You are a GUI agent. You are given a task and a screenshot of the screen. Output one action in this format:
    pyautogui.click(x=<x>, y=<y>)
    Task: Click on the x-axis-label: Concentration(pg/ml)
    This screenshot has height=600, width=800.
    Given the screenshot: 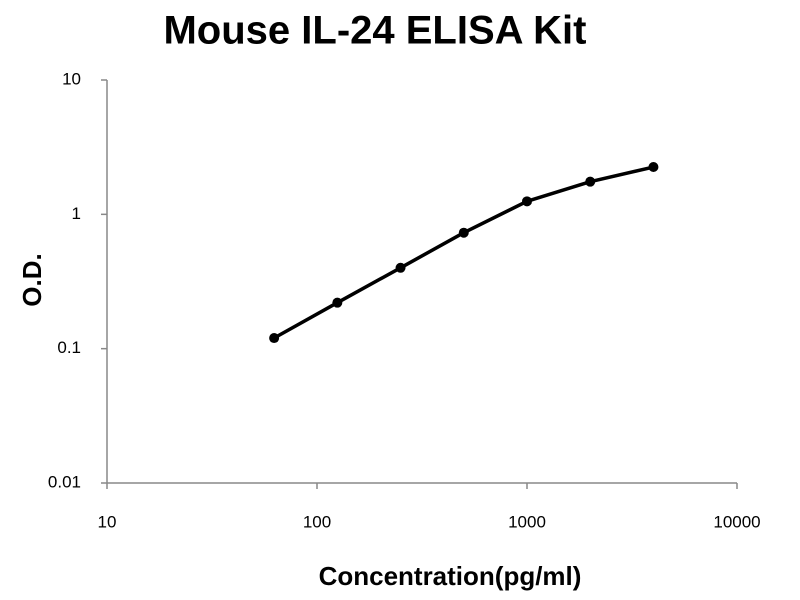 What is the action you would take?
    pyautogui.click(x=450, y=576)
    